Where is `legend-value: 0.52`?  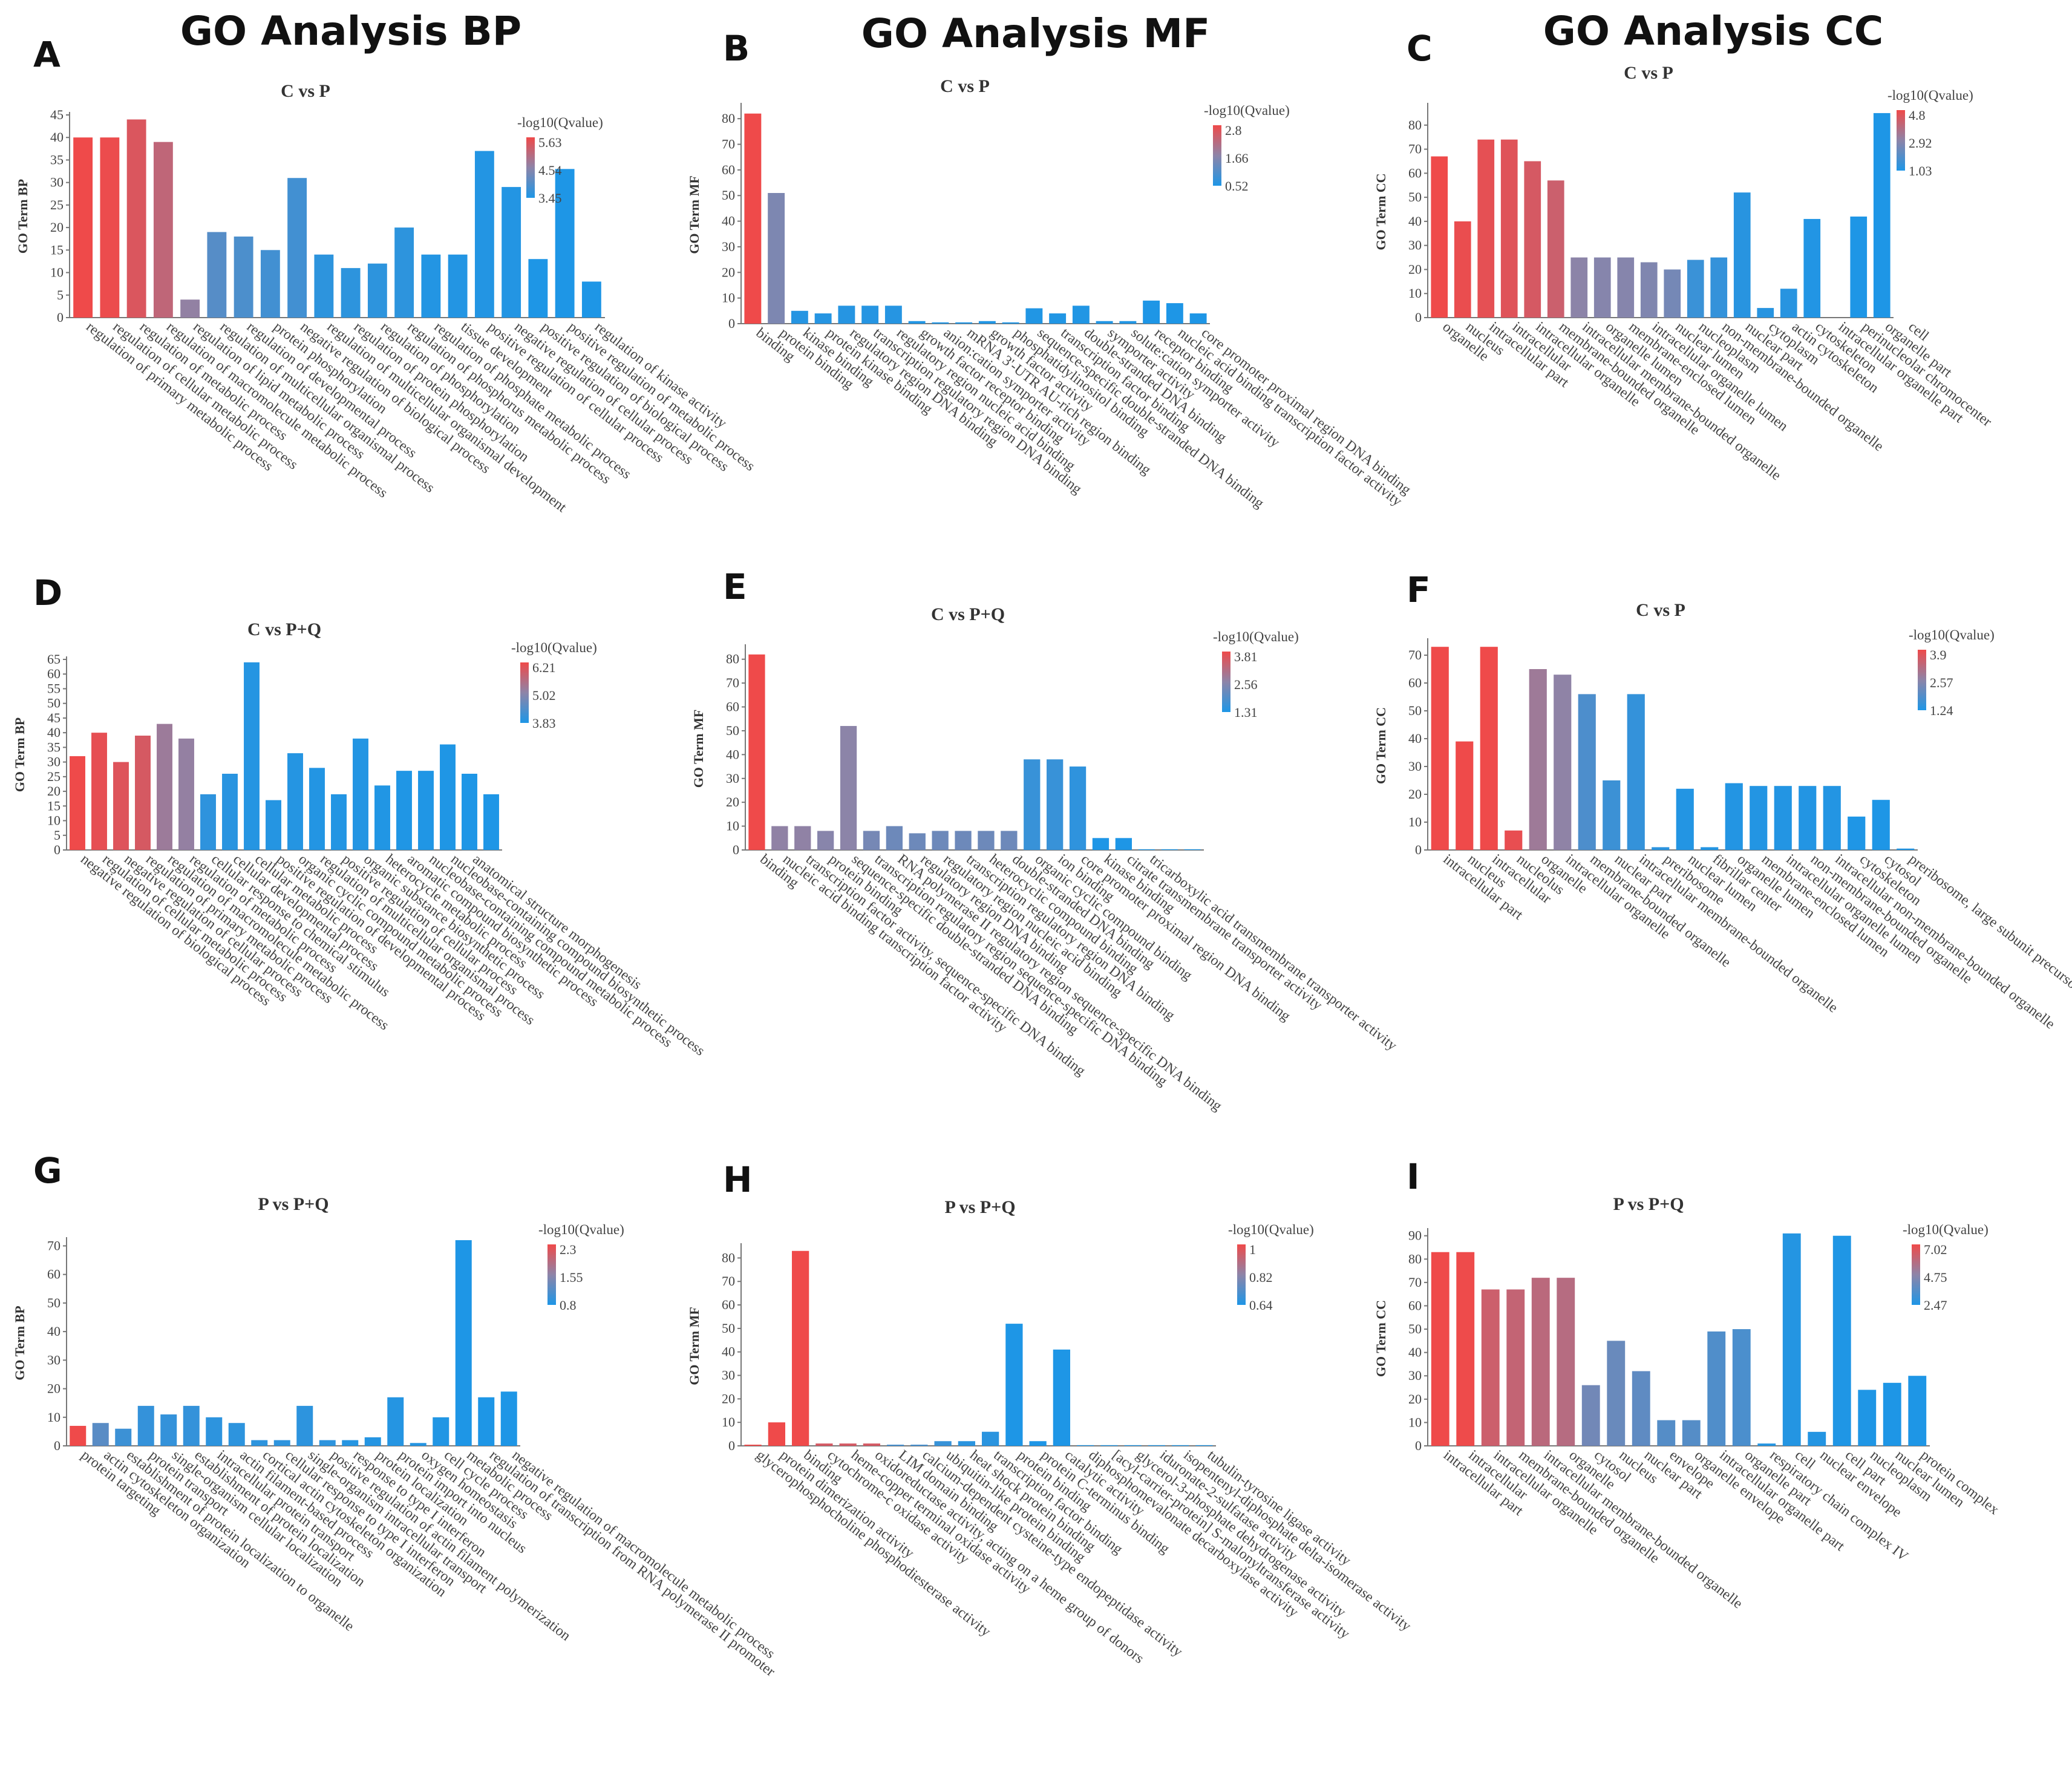
legend-value: 0.52 is located at coordinates (1237, 186).